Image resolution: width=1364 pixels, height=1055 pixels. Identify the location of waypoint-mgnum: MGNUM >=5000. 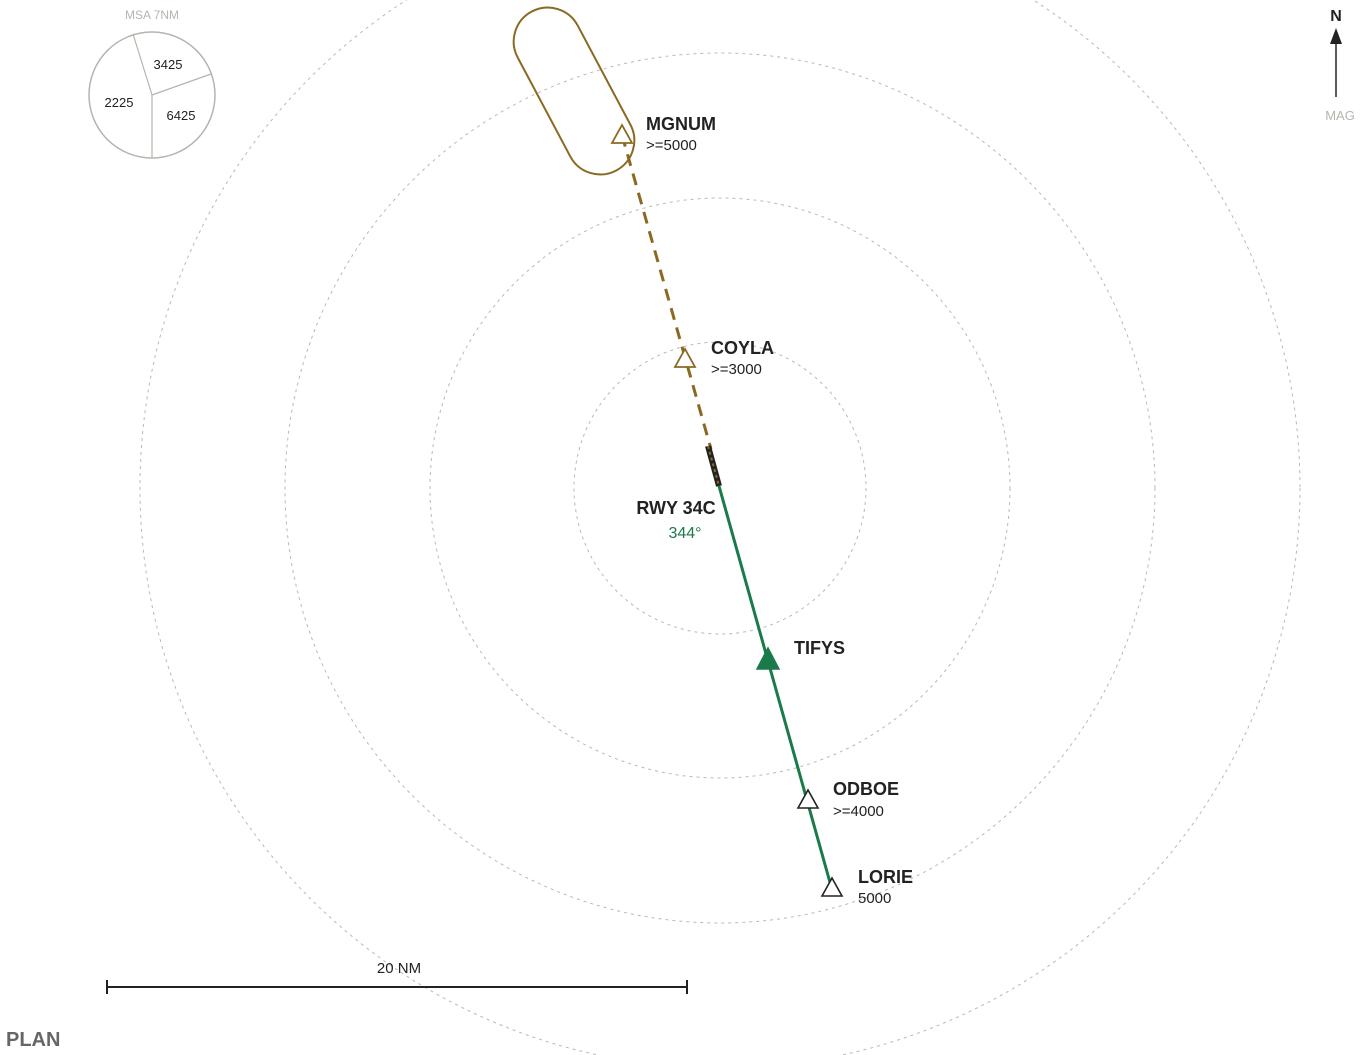
(663, 134).